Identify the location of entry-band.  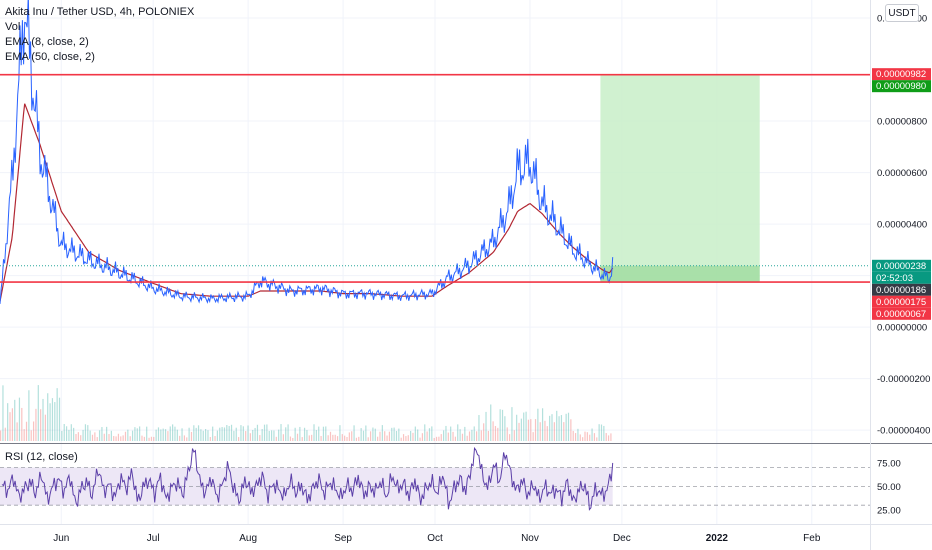
(680, 274).